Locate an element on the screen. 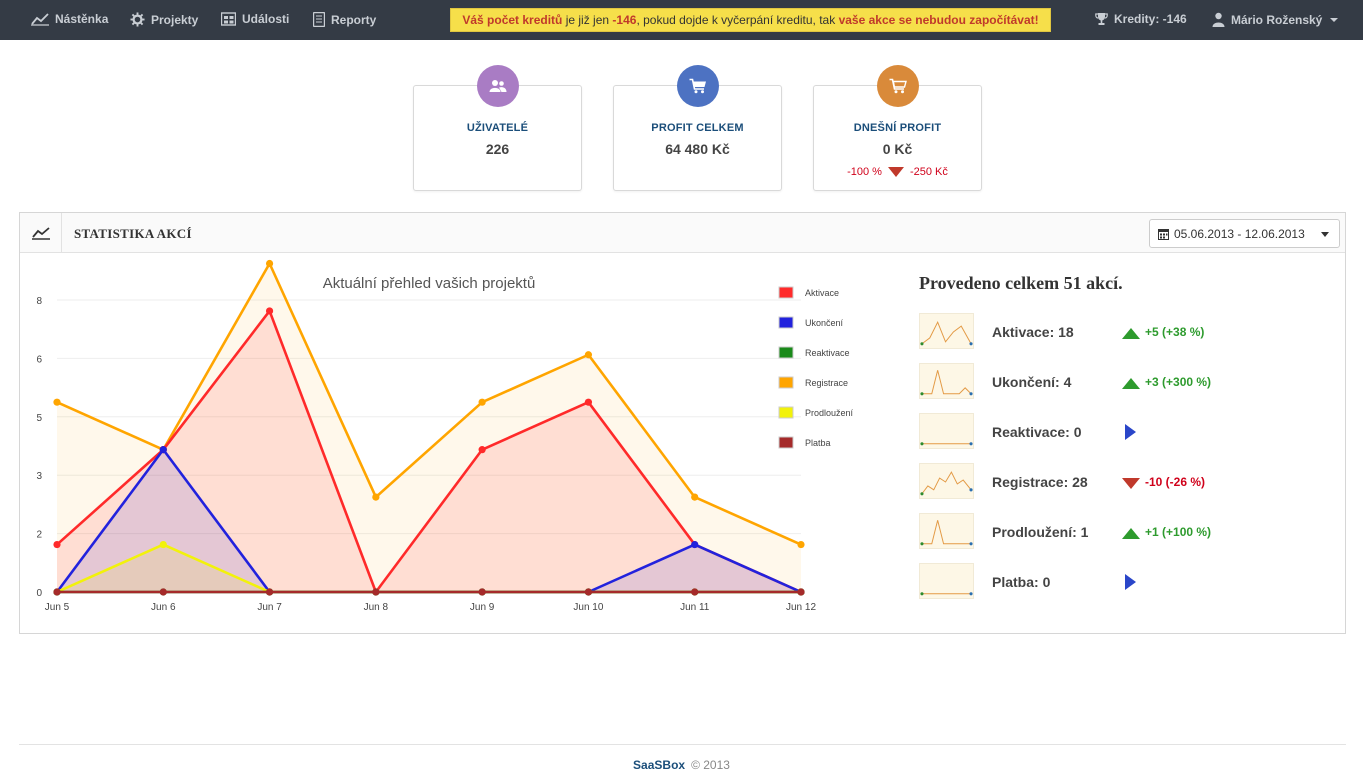 Image resolution: width=1363 pixels, height=777 pixels. summary-delta: +1 (+100 %) is located at coordinates (1178, 532).